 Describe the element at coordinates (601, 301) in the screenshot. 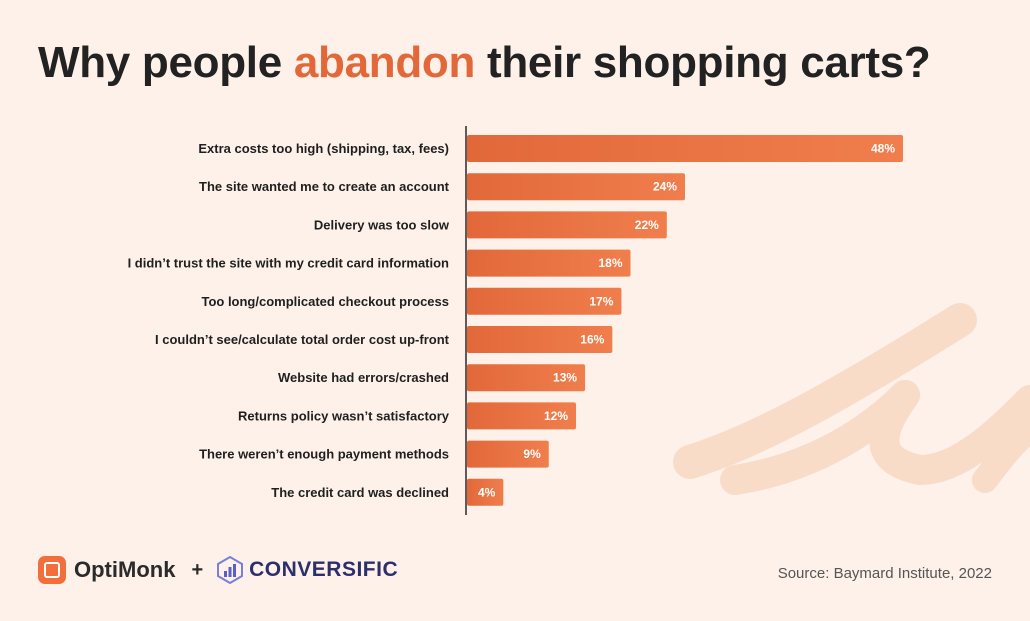

I see `value-label-5: 17%` at that location.